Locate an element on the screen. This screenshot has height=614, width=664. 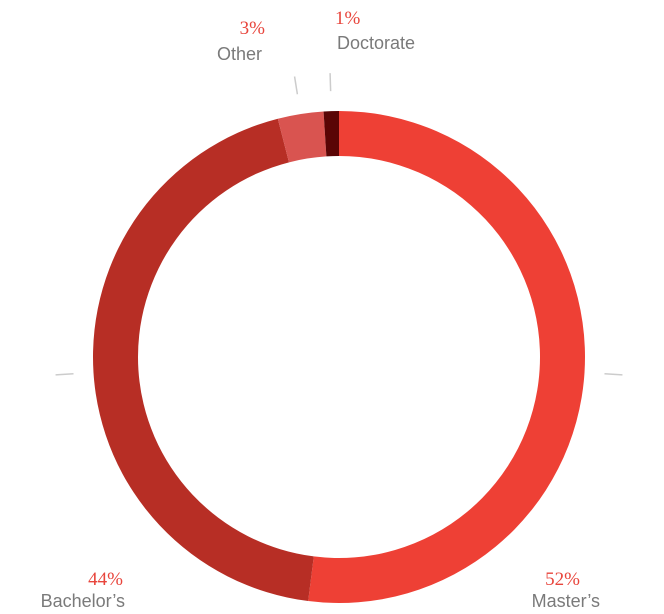
leader-line-other is located at coordinates (296, 85).